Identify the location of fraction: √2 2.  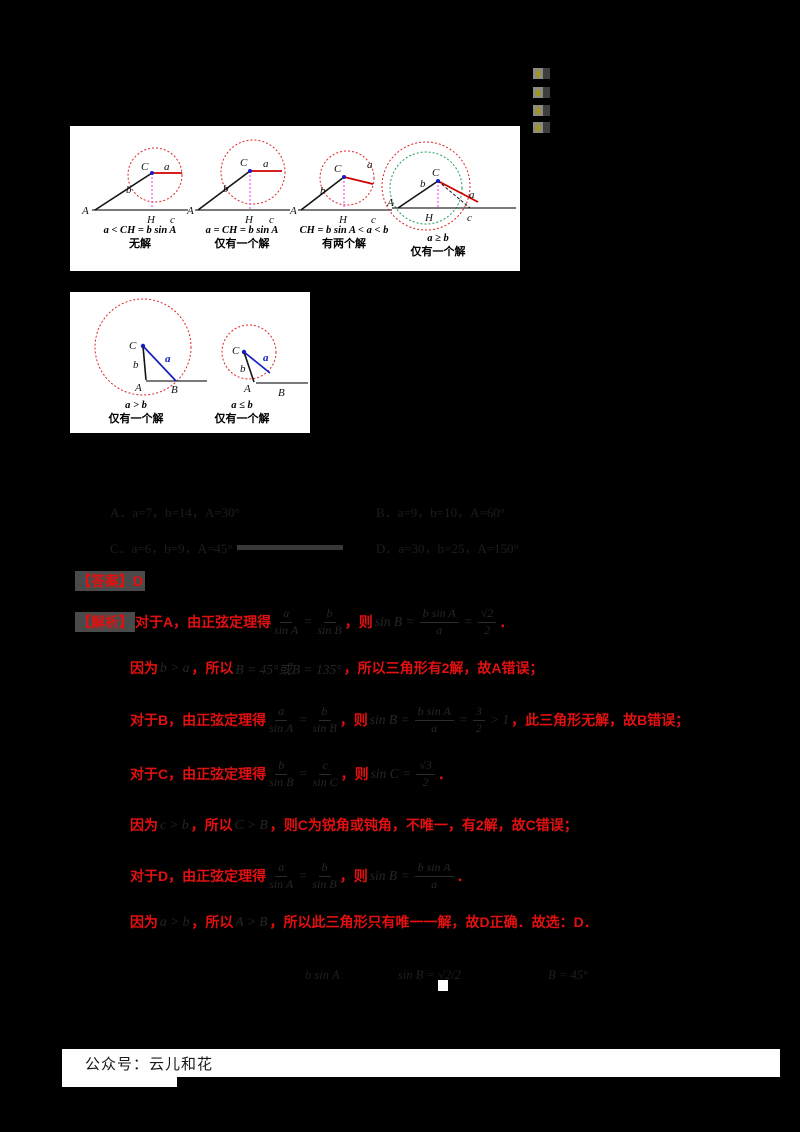
(487, 622).